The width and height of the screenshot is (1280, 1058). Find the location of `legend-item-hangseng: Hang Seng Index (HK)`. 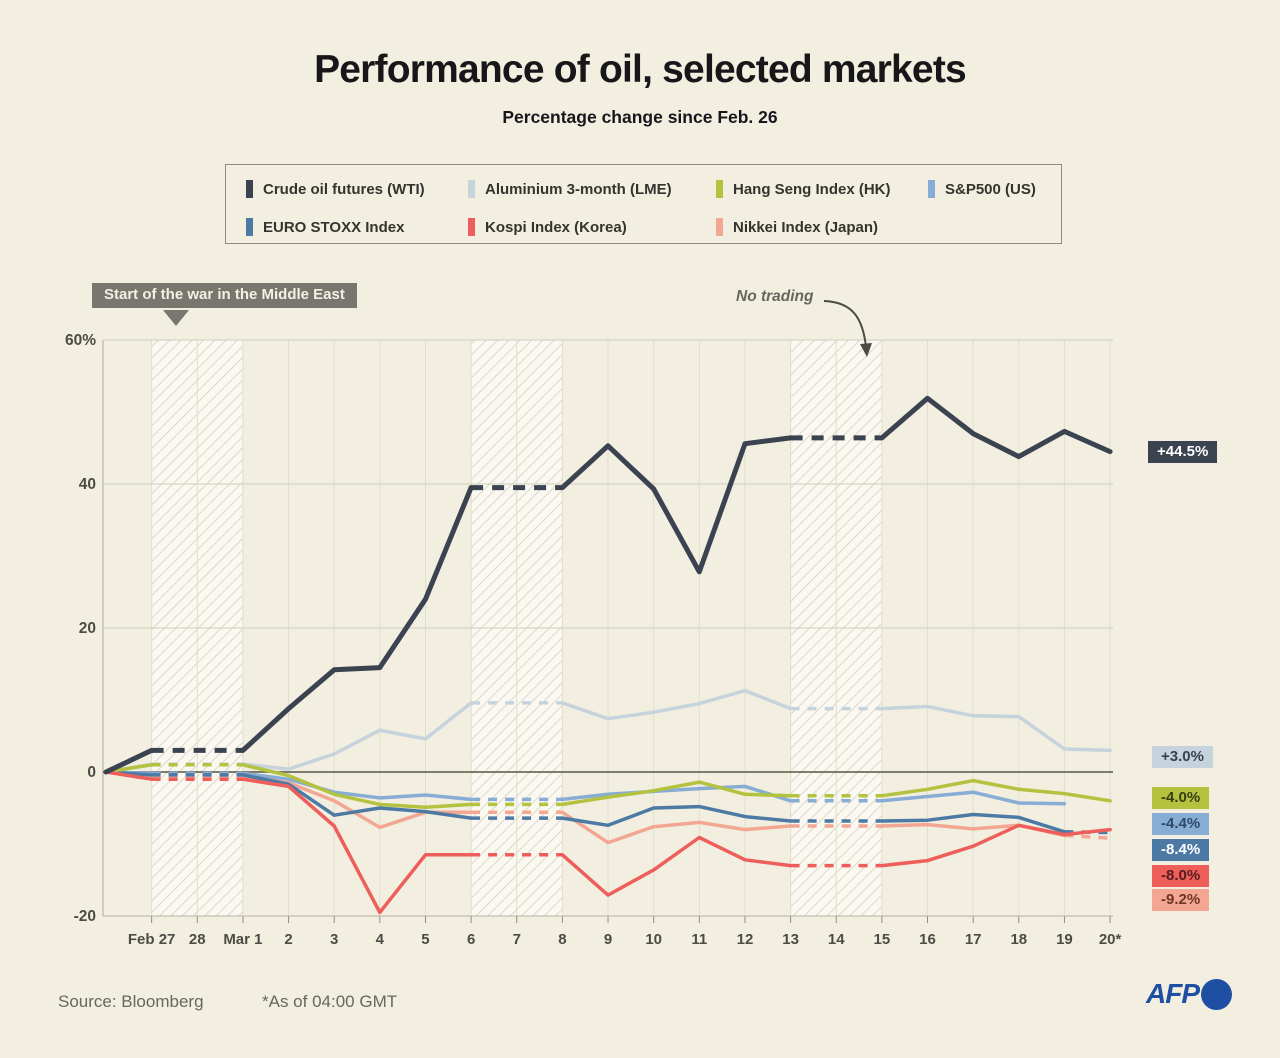

legend-item-hangseng: Hang Seng Index (HK) is located at coordinates (822, 189).